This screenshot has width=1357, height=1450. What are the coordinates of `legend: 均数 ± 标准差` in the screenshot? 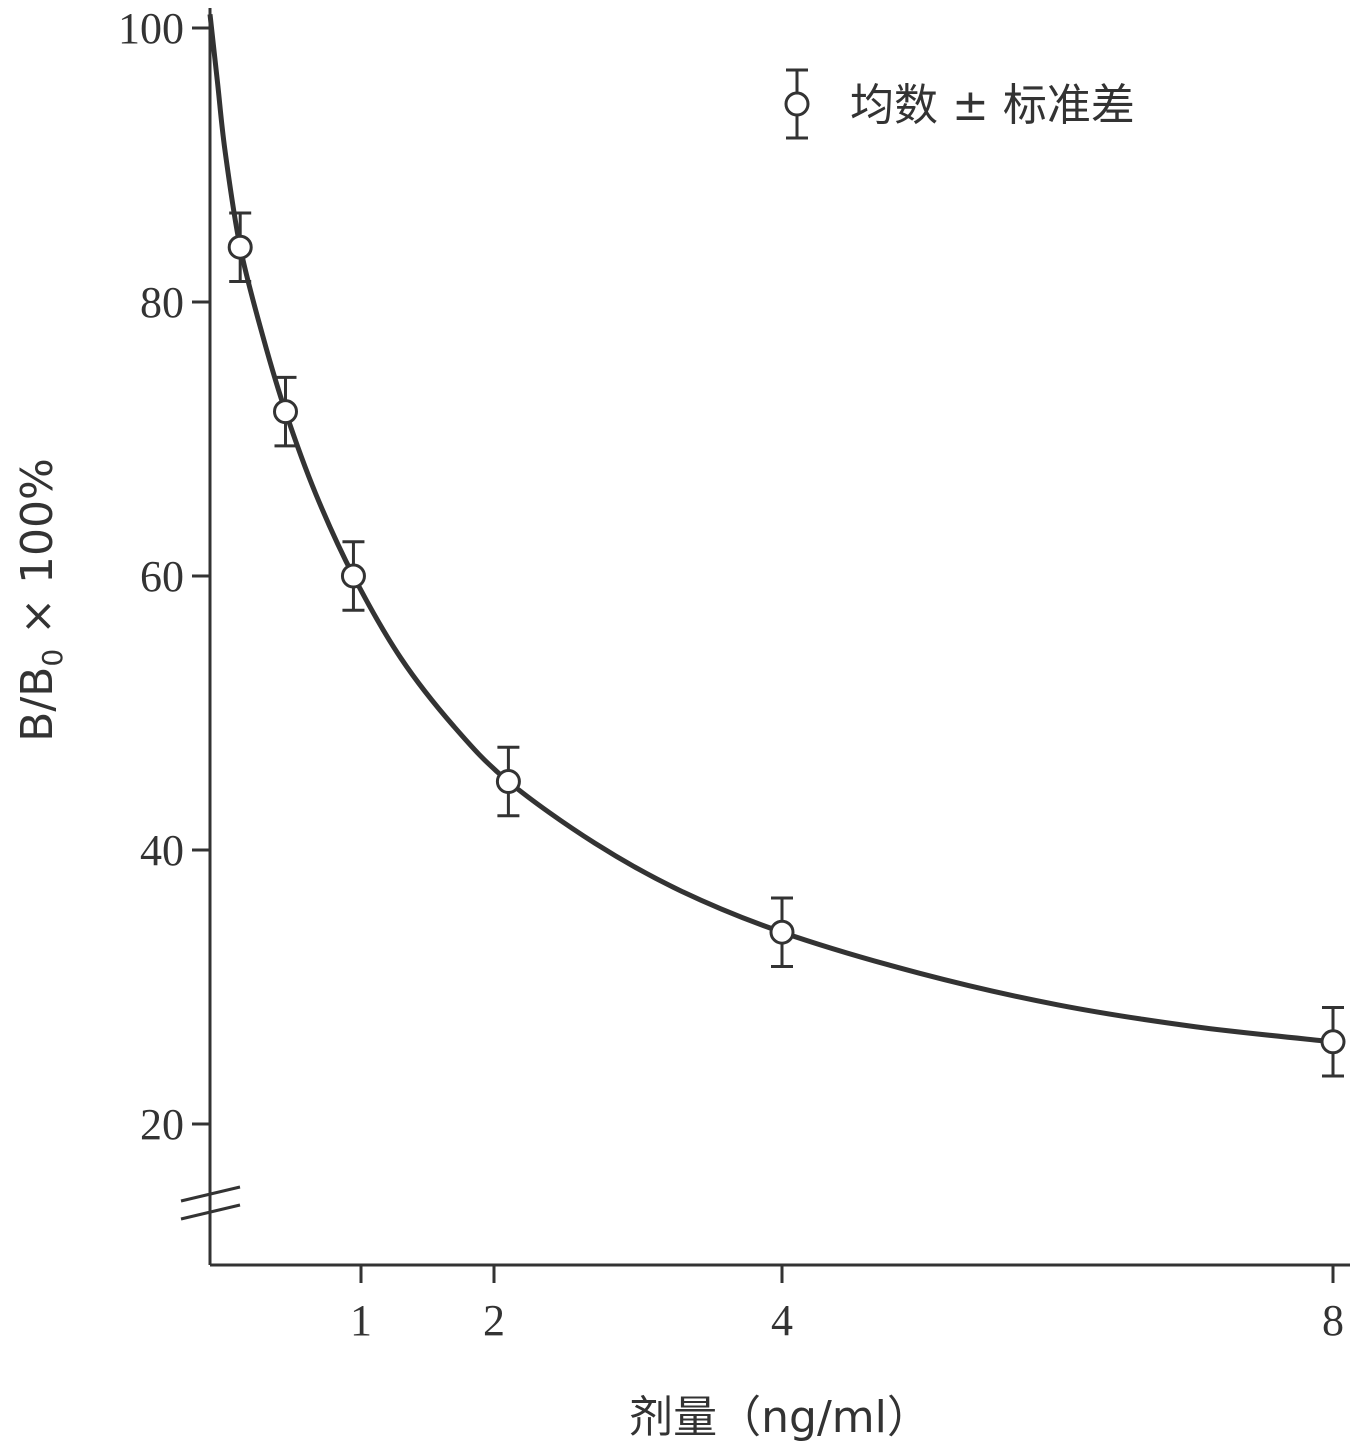 It's located at (959, 104).